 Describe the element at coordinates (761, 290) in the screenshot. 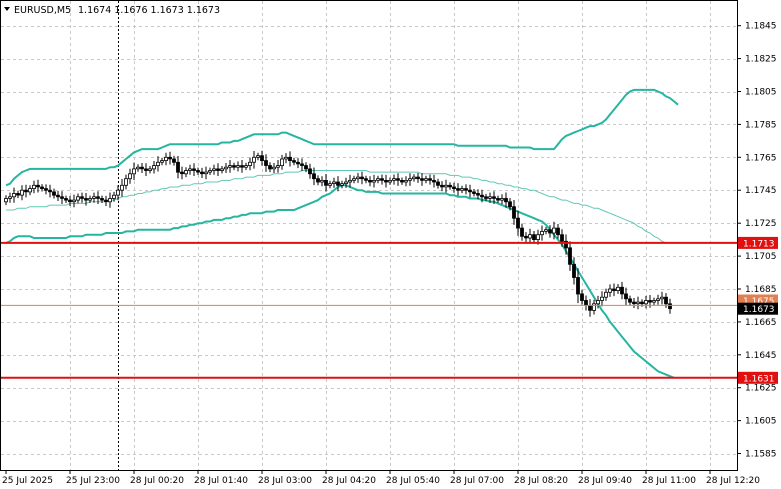

I see `y-tick-label-8: 1.1685` at that location.